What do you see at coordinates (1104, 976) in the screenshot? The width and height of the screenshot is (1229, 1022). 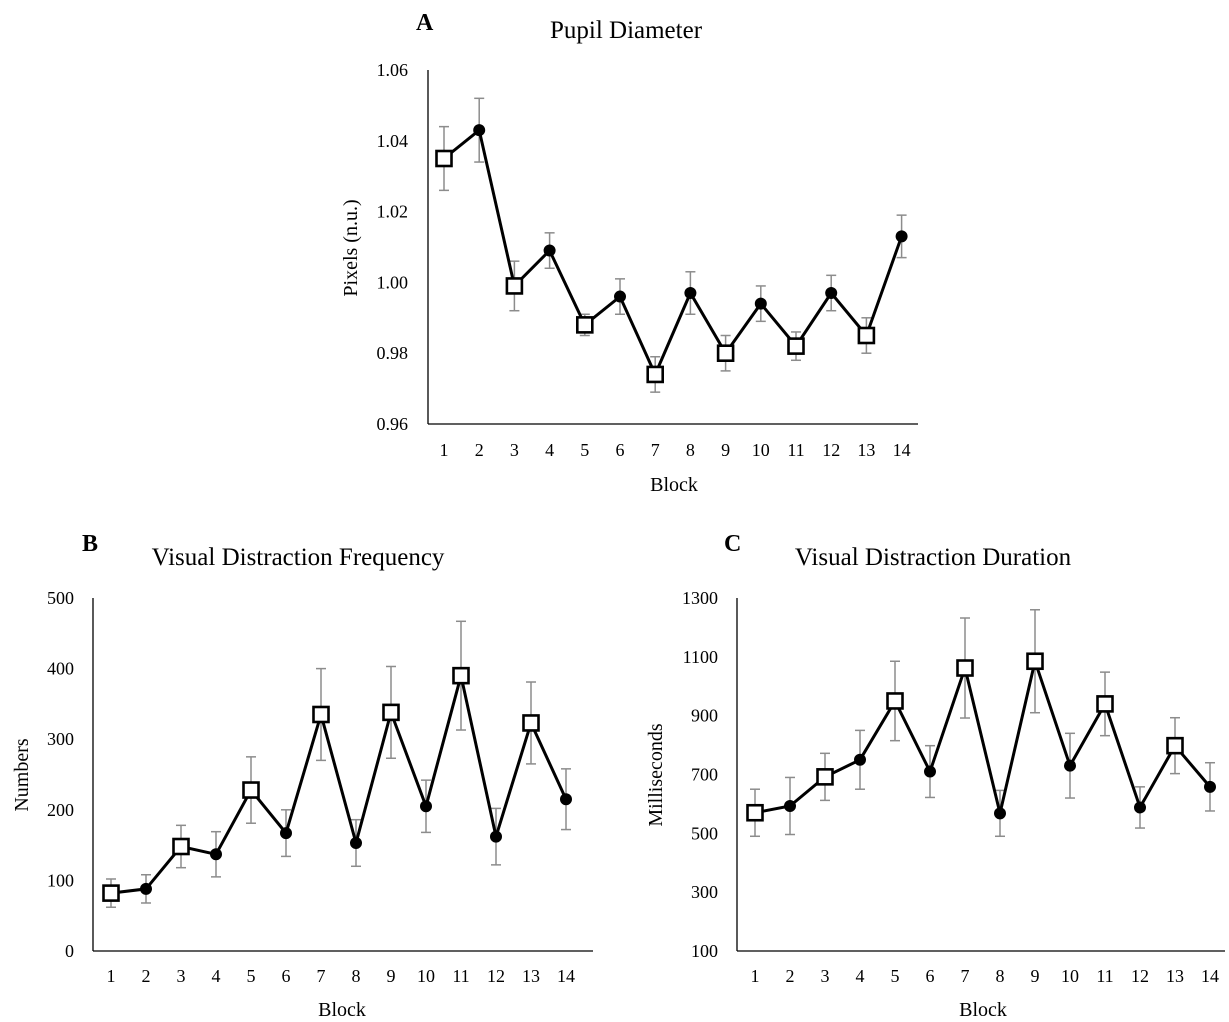 I see `panel-c-x-tick-label: 11` at bounding box center [1104, 976].